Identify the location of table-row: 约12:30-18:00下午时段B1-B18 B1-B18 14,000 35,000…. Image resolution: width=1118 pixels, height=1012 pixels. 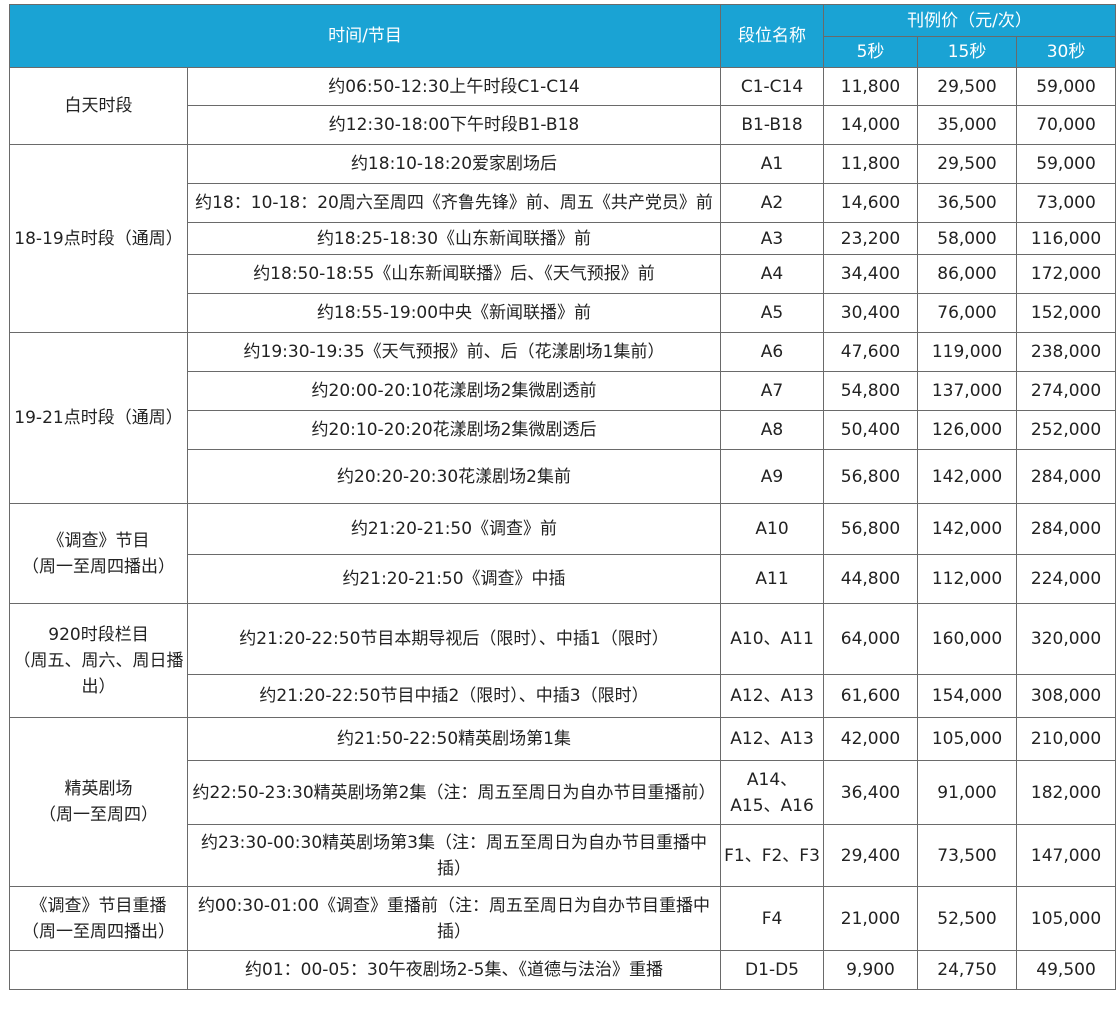
(563, 125).